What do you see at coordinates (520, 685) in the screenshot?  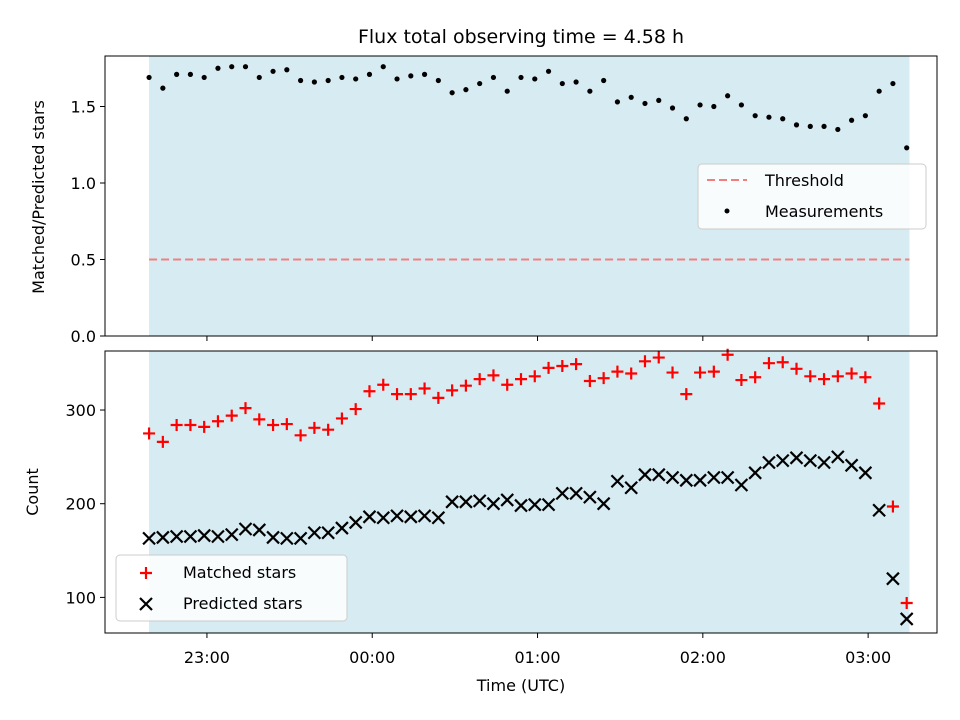 I see `count-x-axis-label: Time (UTC)` at bounding box center [520, 685].